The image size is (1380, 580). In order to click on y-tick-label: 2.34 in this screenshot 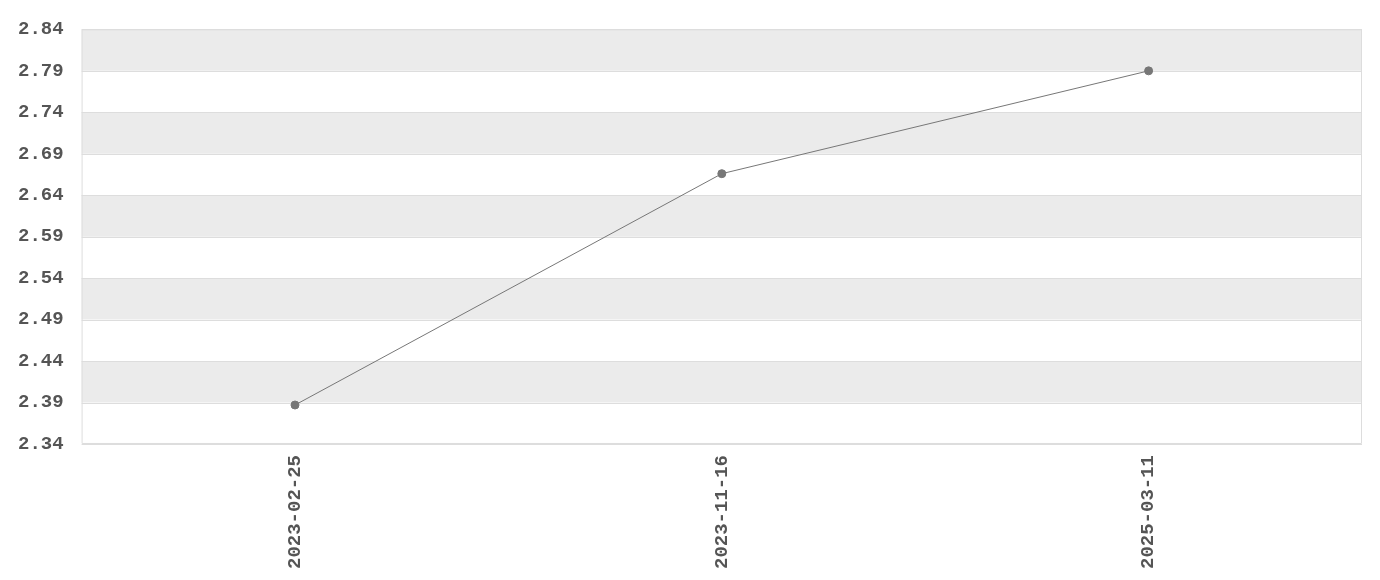, I will do `click(41, 443)`.